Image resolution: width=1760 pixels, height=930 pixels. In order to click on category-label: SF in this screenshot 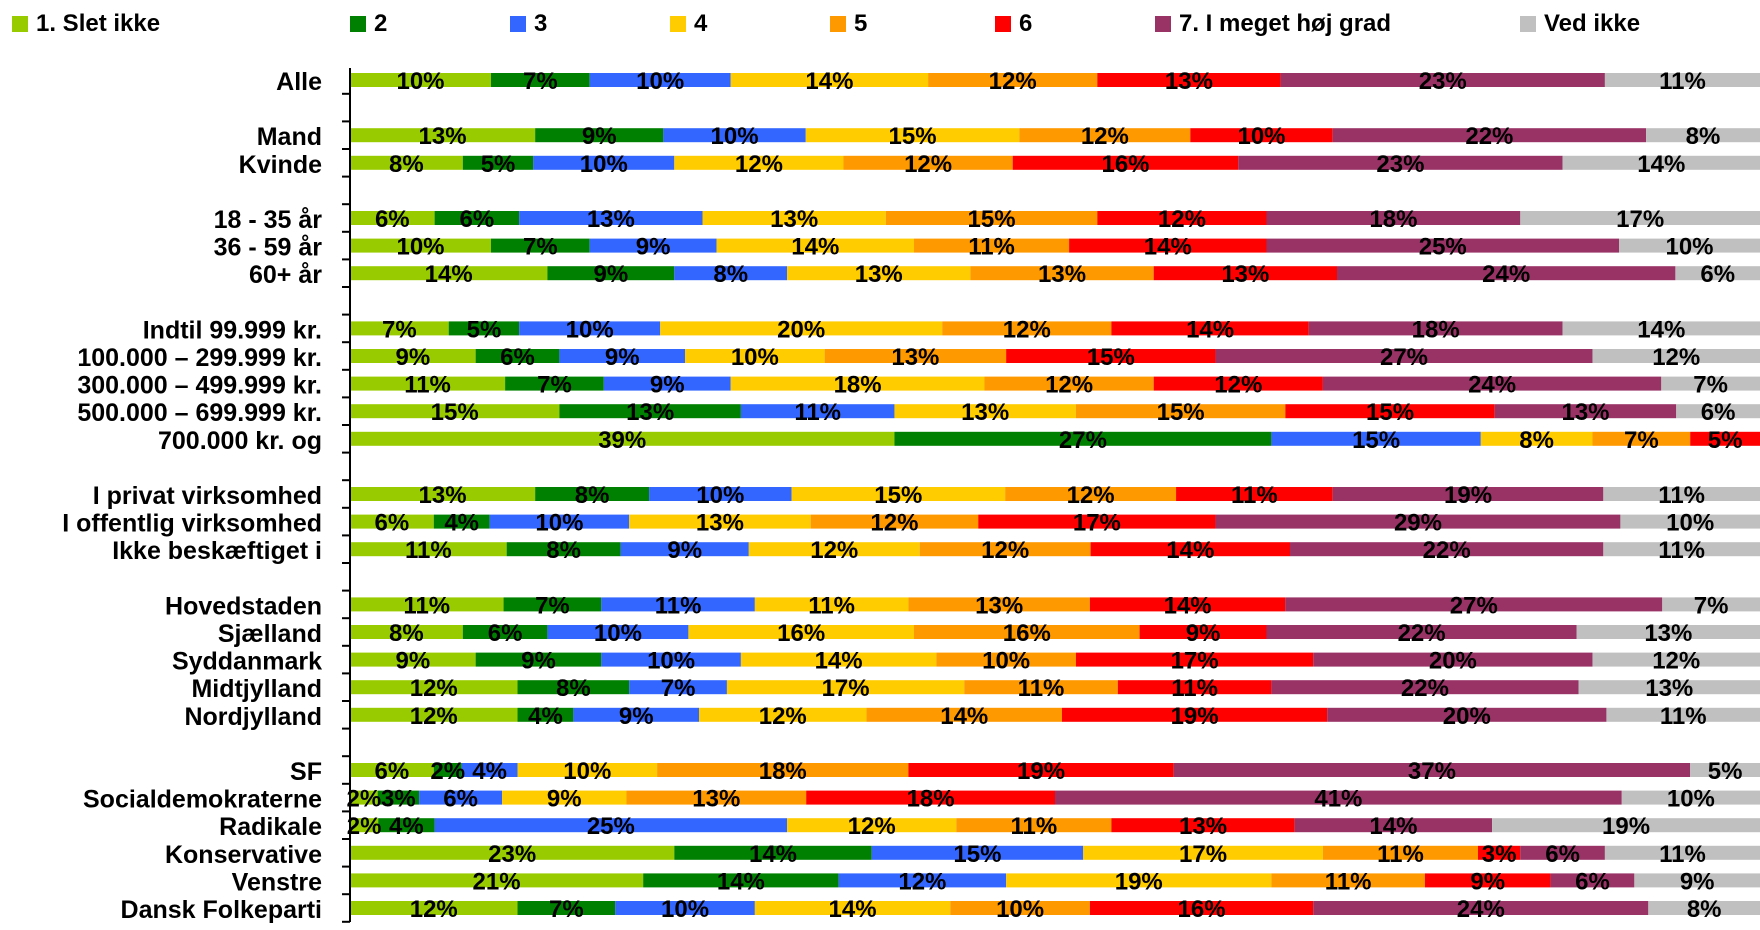, I will do `click(306, 772)`.